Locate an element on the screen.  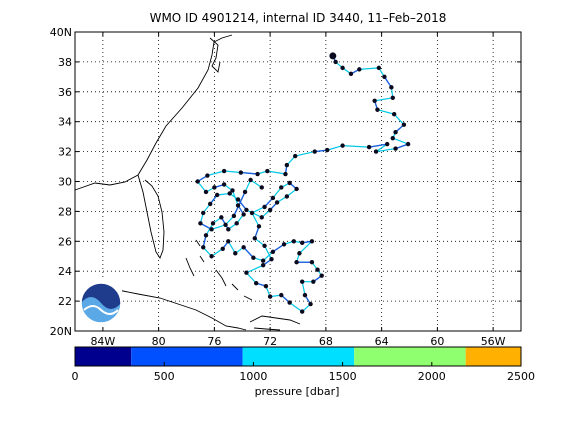
colorbar-tick-label: 1000 is located at coordinates (253, 376).